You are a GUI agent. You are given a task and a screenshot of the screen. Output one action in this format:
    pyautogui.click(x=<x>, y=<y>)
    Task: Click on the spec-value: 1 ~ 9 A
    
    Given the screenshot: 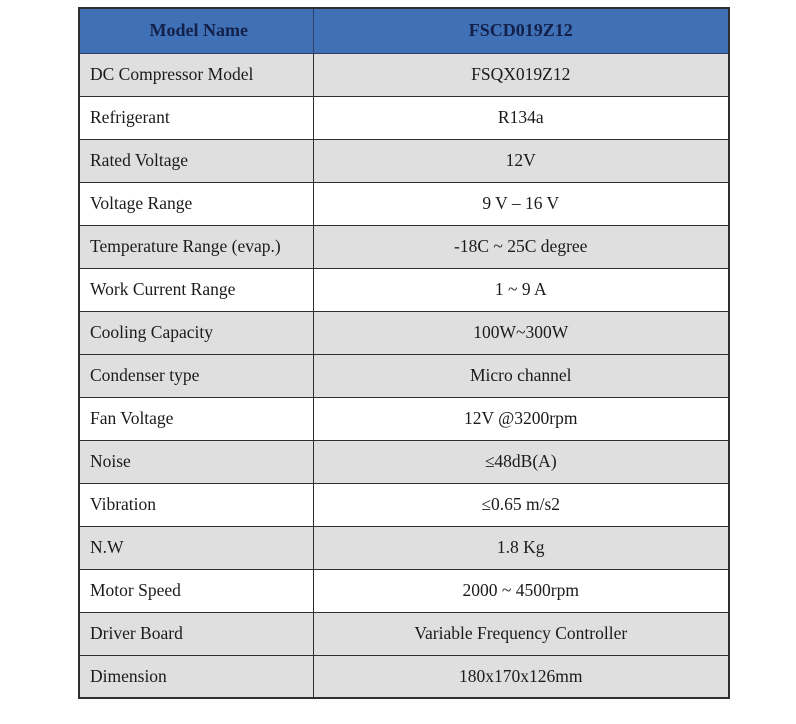 What is the action you would take?
    pyautogui.click(x=521, y=289)
    